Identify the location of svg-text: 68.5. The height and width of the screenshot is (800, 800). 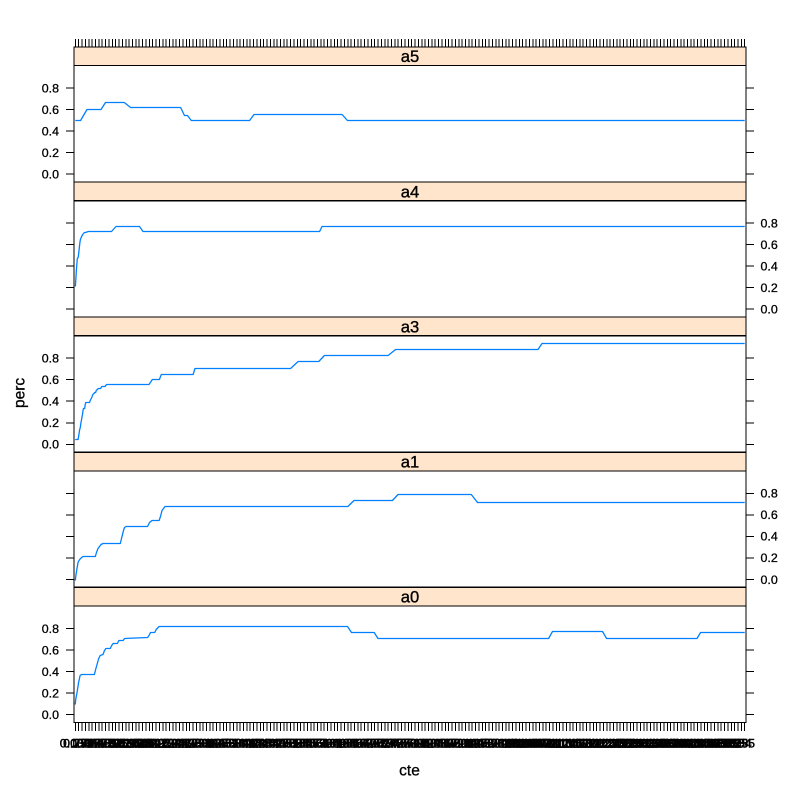
(371, 744).